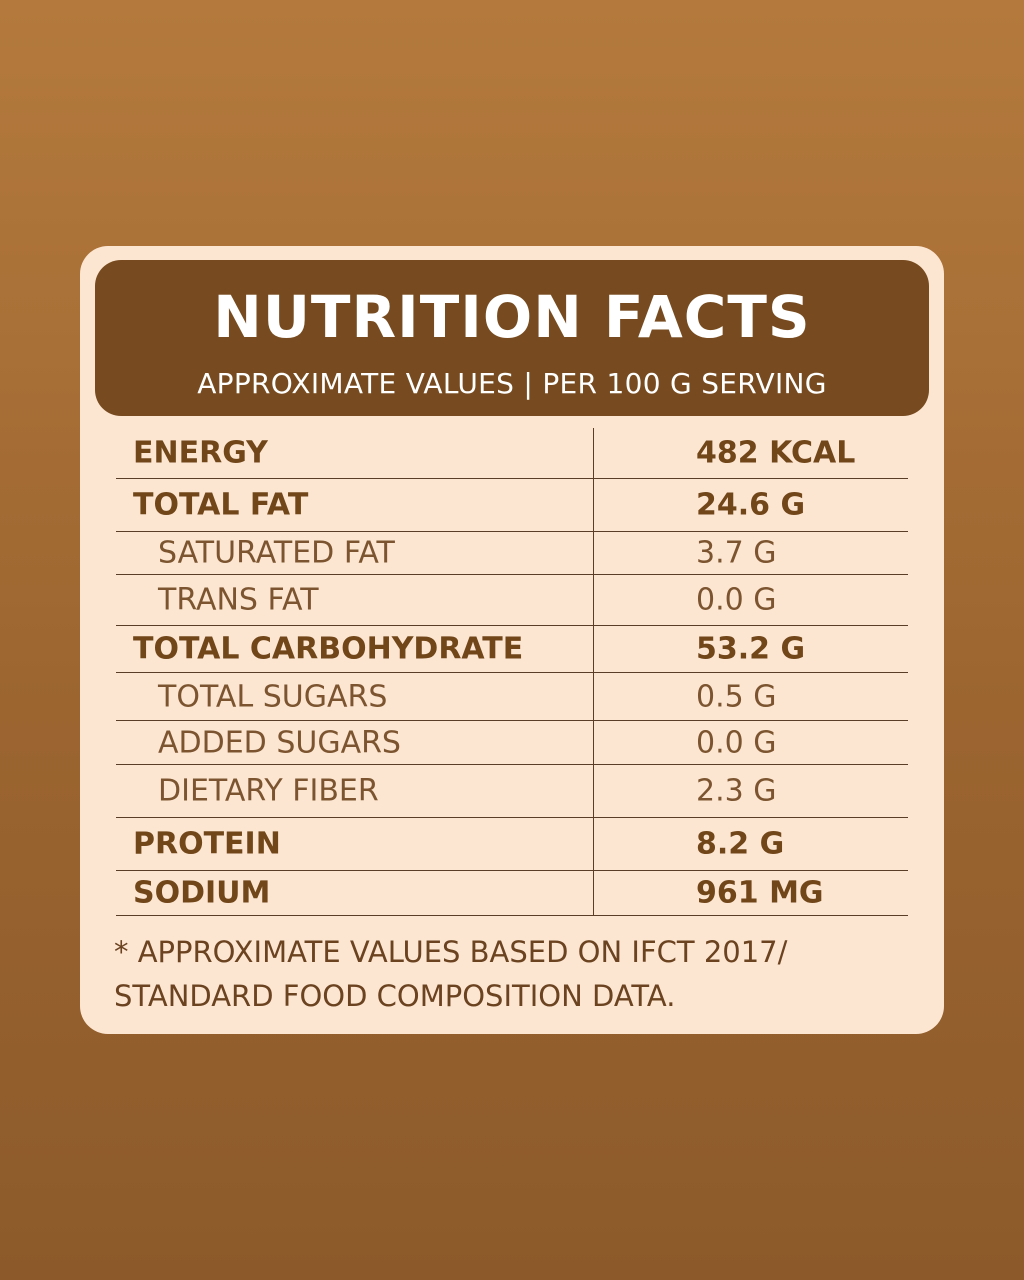 The height and width of the screenshot is (1280, 1024). What do you see at coordinates (512, 893) in the screenshot?
I see `table-row-sodium: SODIUM 961 MG` at bounding box center [512, 893].